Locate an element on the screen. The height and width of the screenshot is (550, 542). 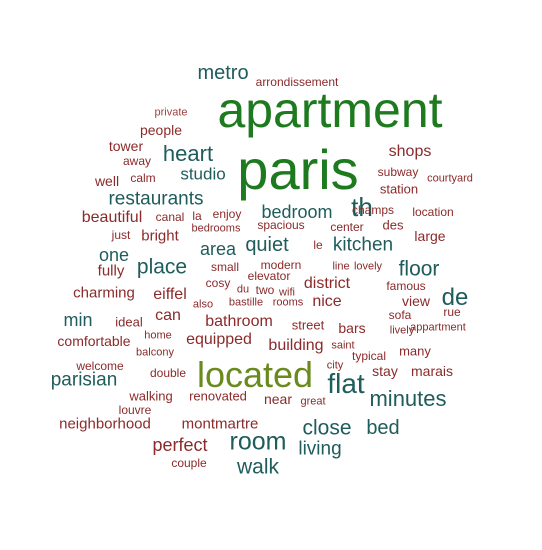
word-cosy: cosy is located at coordinates (218, 283).